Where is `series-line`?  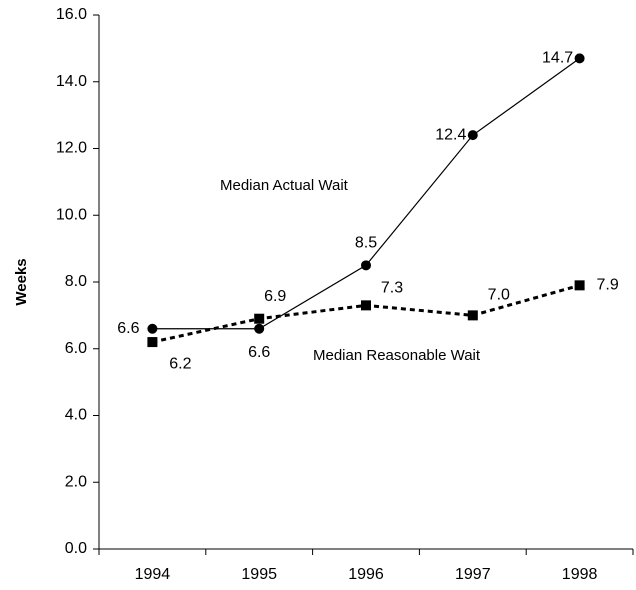
series-line is located at coordinates (366, 313).